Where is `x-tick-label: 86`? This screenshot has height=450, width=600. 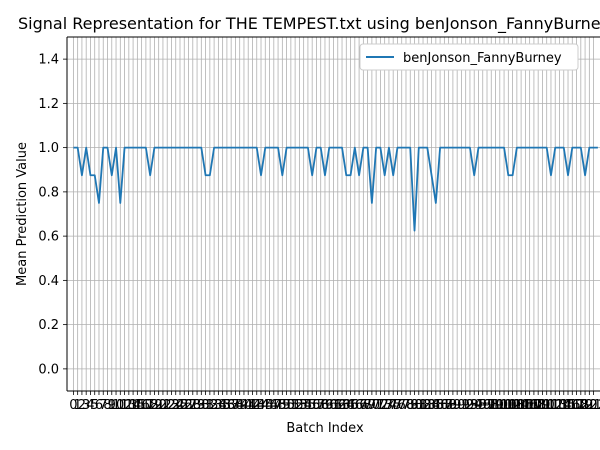 x-tick-label: 86 is located at coordinates (440, 405).